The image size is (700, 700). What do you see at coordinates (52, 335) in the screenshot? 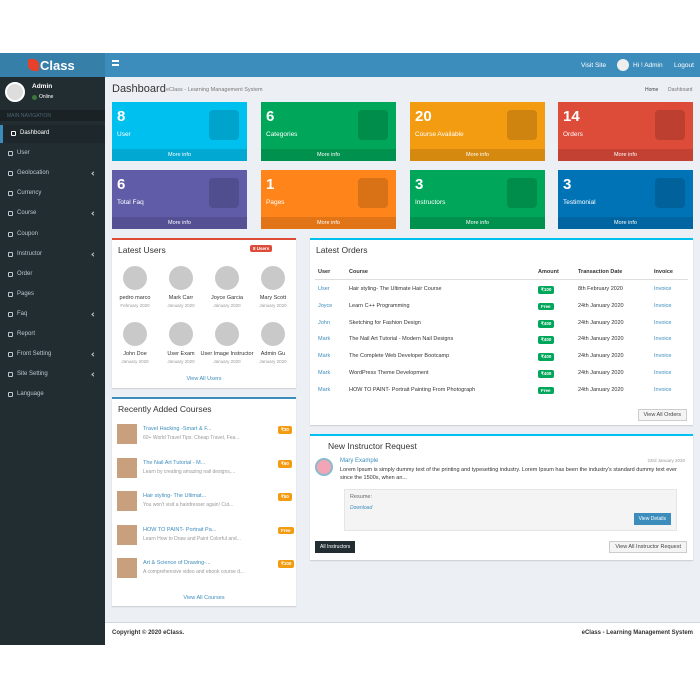
I see `menu-item: Report` at bounding box center [52, 335].